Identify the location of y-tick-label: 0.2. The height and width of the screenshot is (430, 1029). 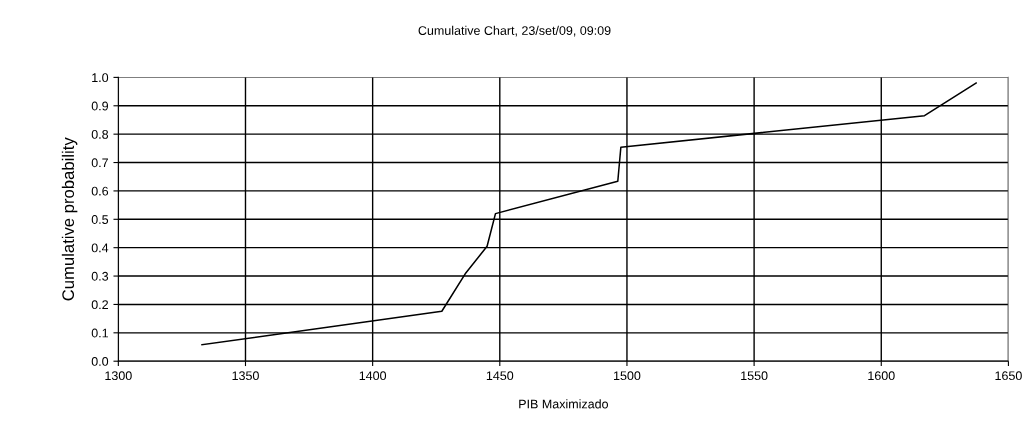
(99, 305).